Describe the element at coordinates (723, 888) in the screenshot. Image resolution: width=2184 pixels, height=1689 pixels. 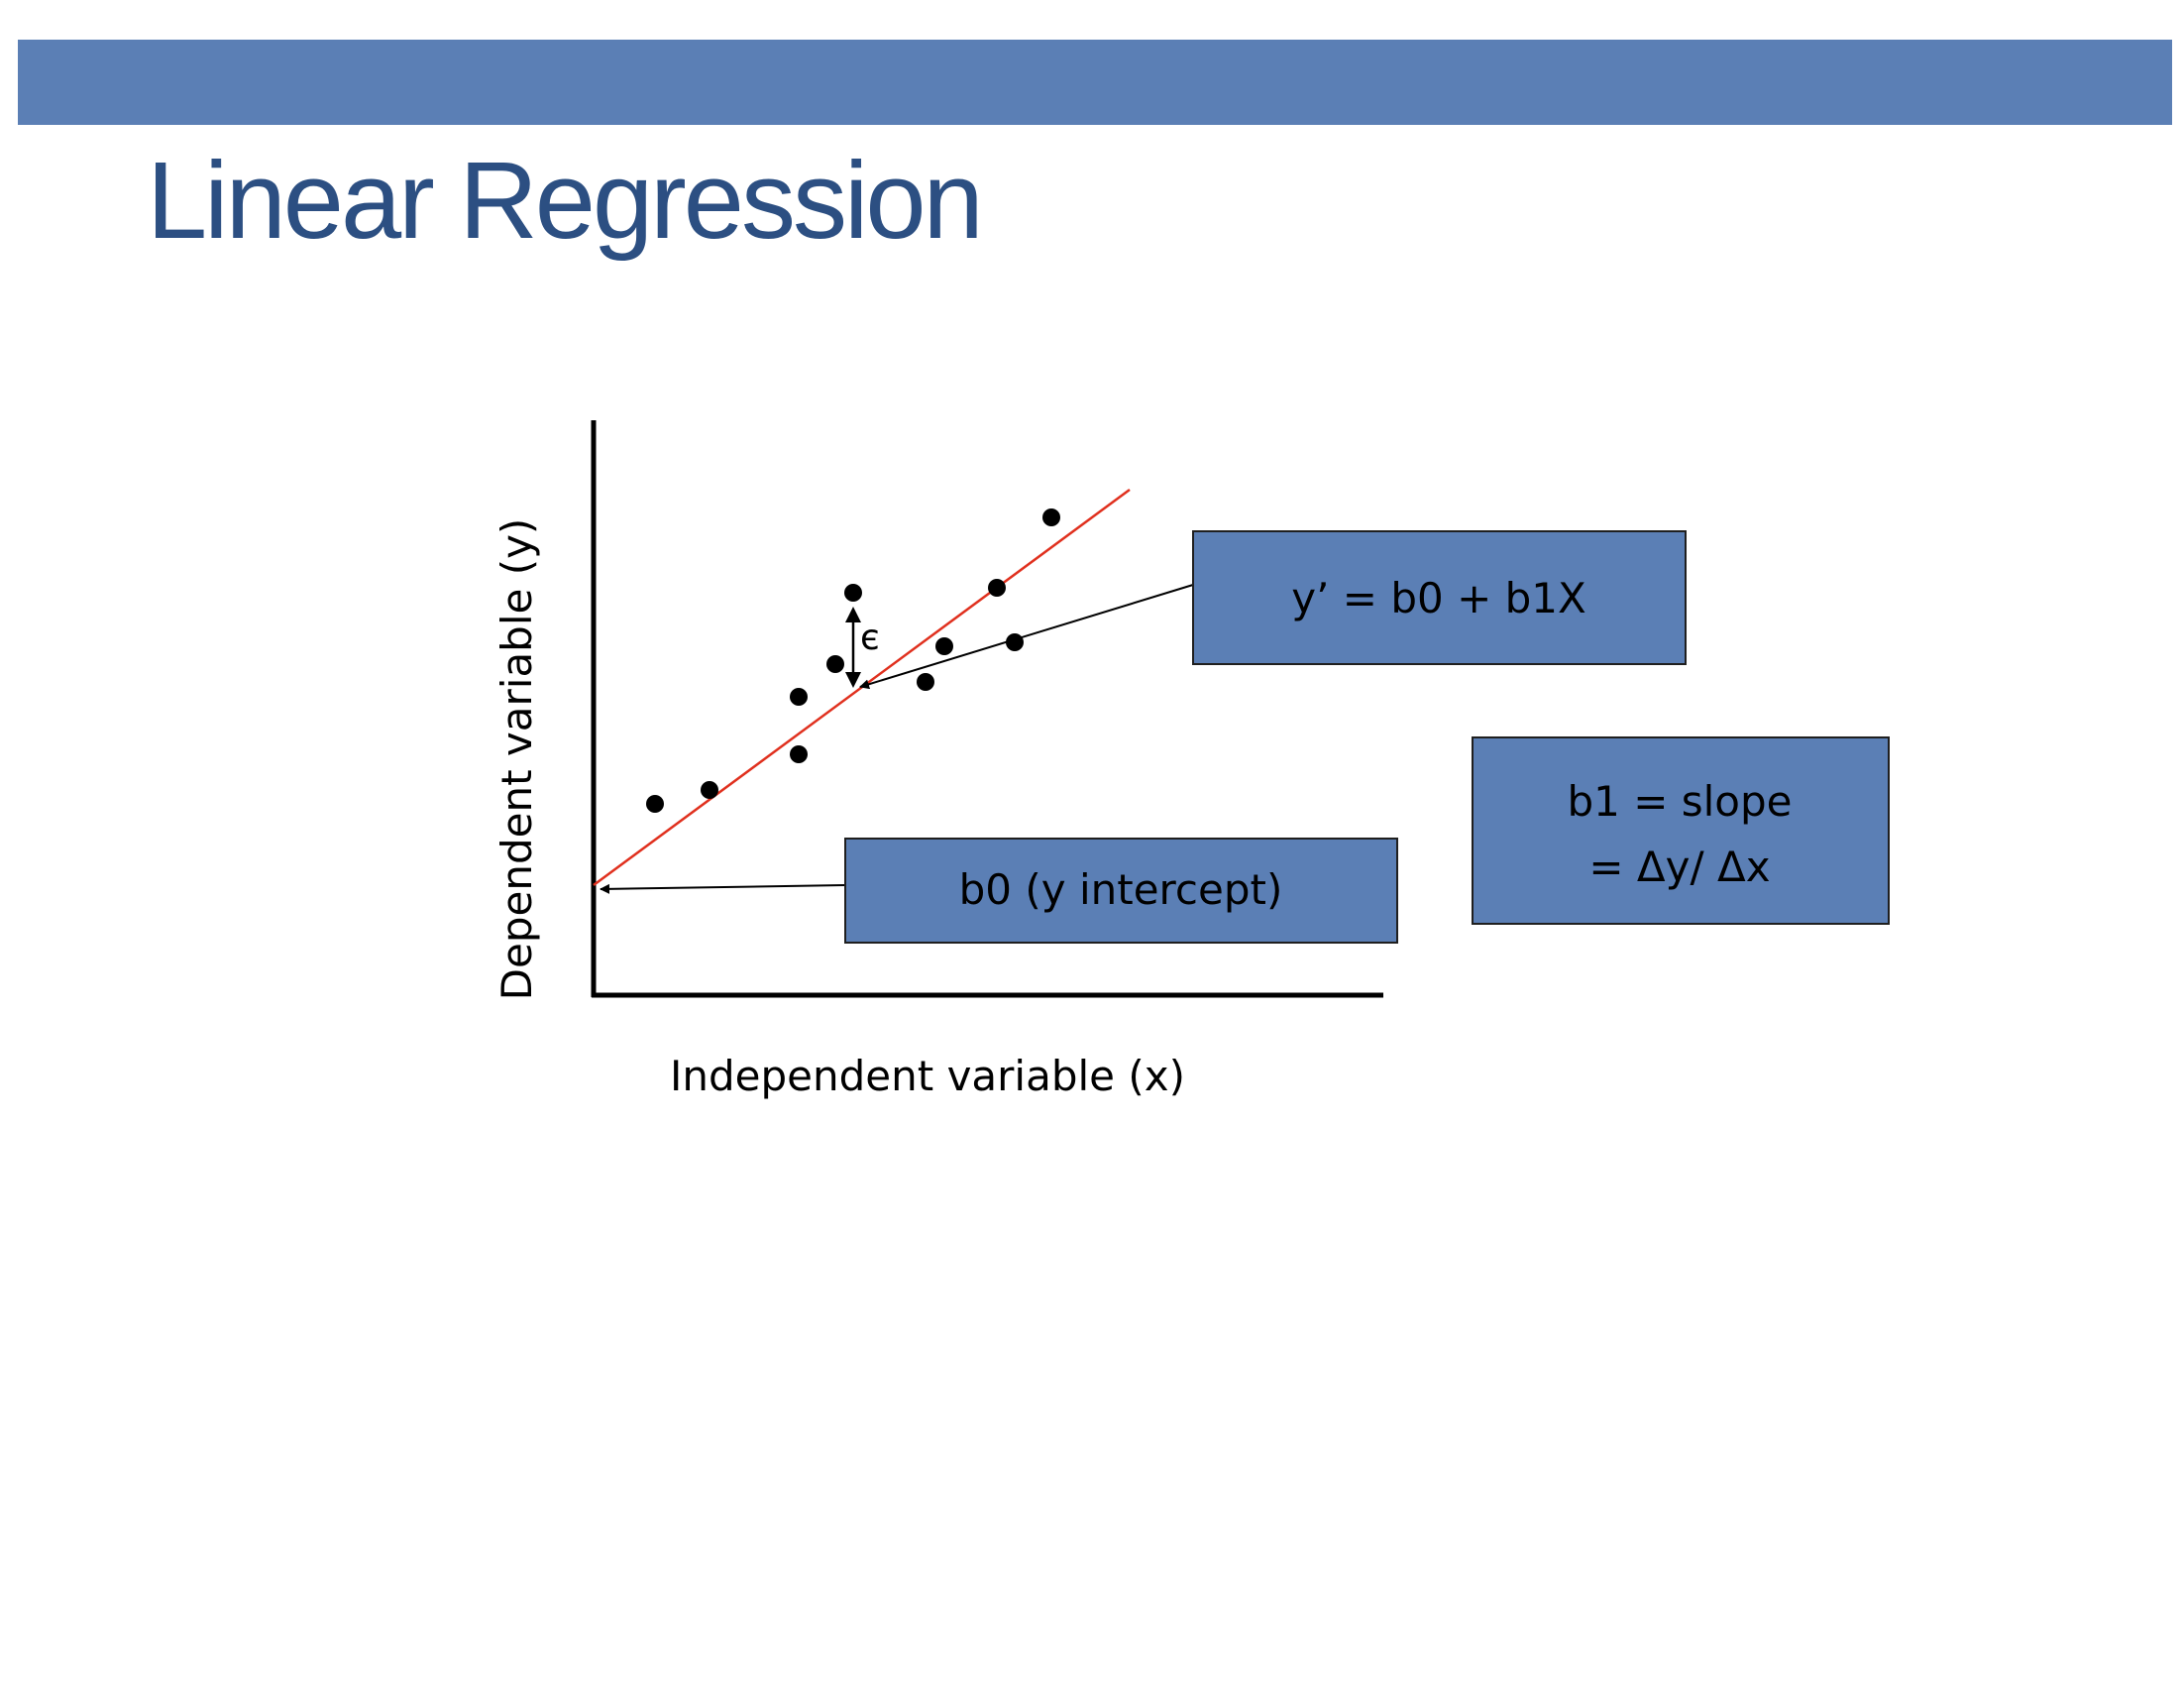
I see `intercept-connector-arrow` at that location.